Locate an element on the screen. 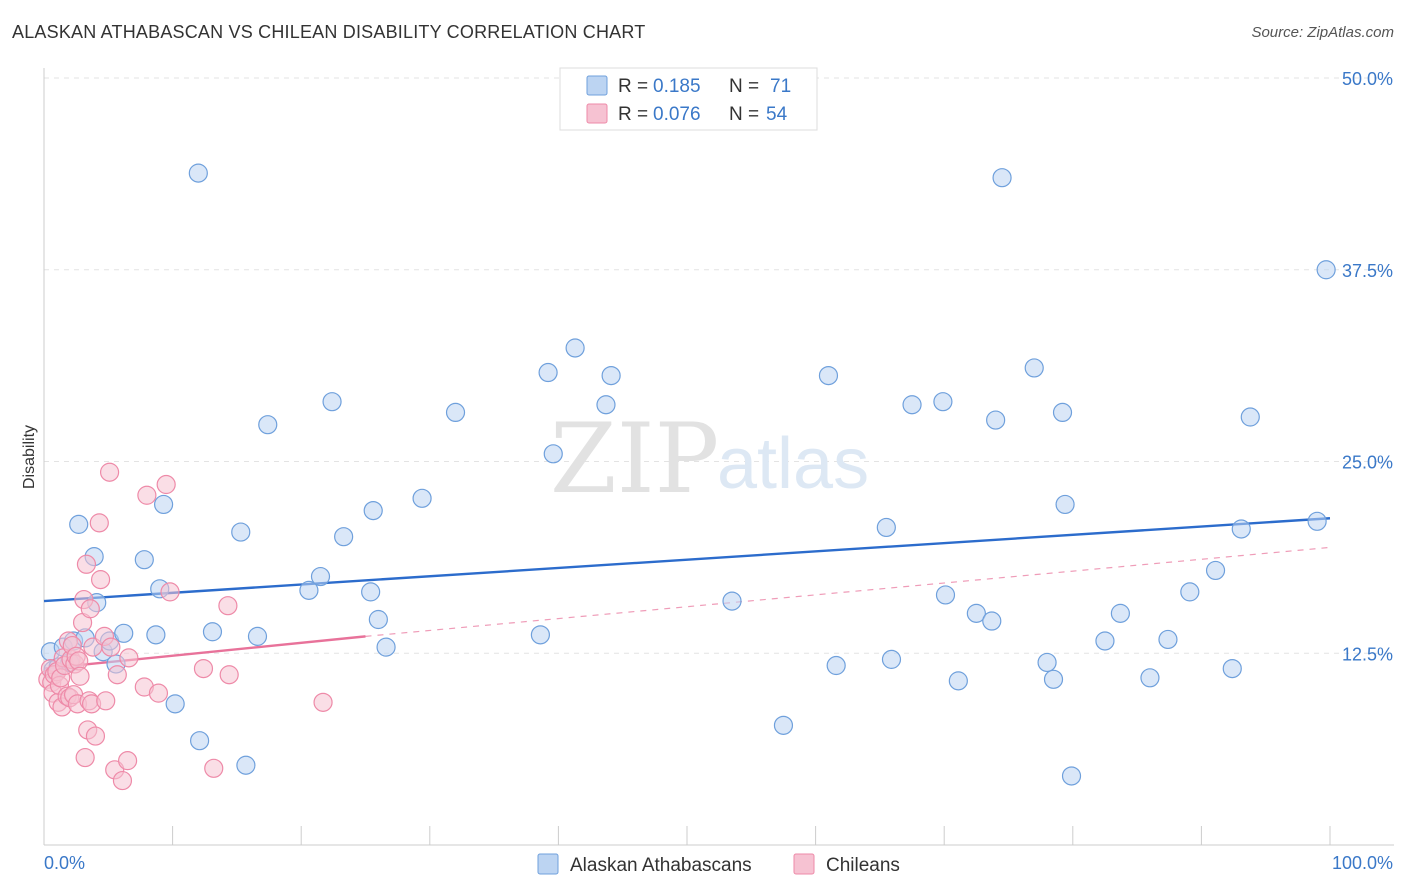  y-tick-label-3: 50.0% is located at coordinates (1367, 79).